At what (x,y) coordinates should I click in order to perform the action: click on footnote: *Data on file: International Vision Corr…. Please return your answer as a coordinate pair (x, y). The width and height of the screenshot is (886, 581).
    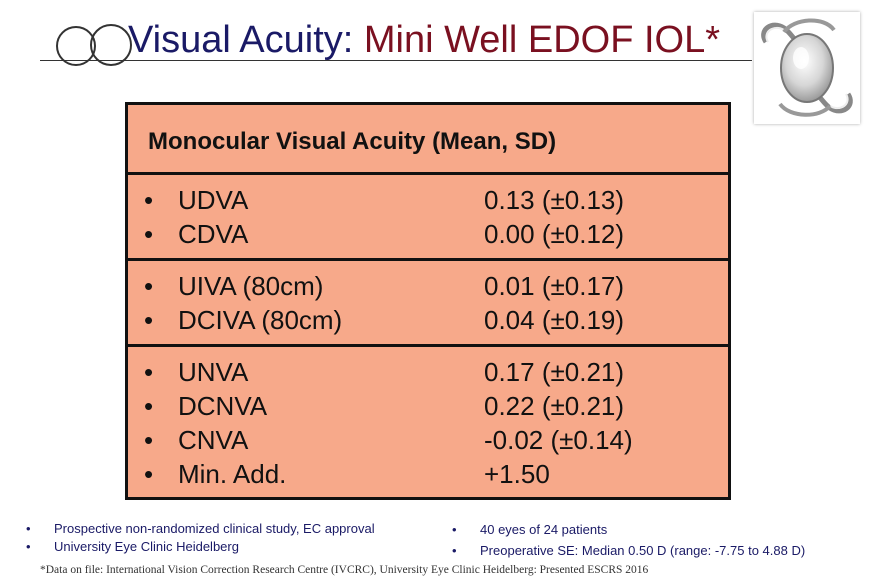
    Looking at the image, I should click on (344, 570).